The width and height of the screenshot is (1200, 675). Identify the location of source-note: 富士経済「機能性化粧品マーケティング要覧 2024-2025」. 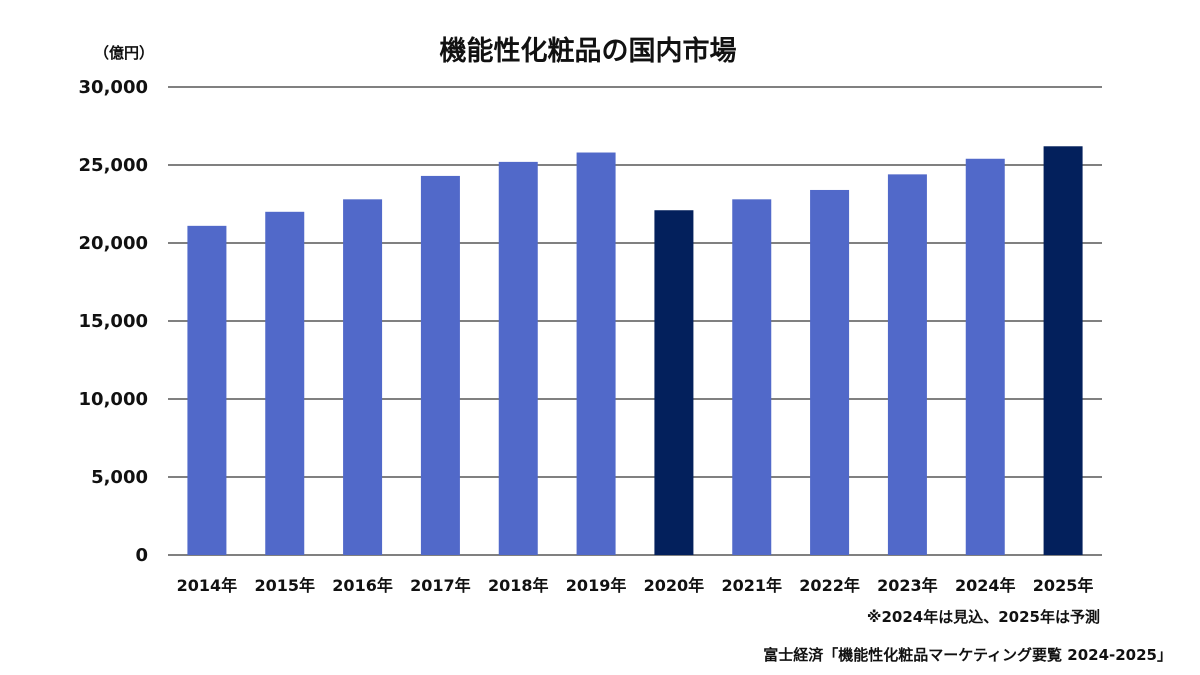
(967, 655).